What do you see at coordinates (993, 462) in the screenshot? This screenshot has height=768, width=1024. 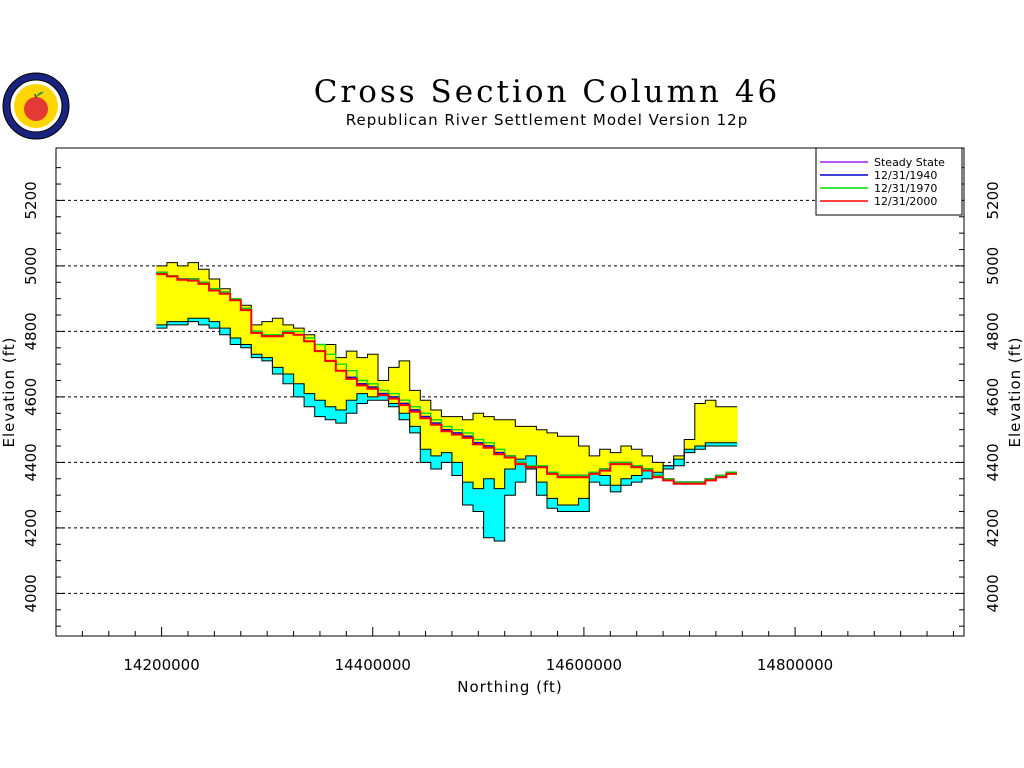 I see `y-tick-label-right: 4400` at bounding box center [993, 462].